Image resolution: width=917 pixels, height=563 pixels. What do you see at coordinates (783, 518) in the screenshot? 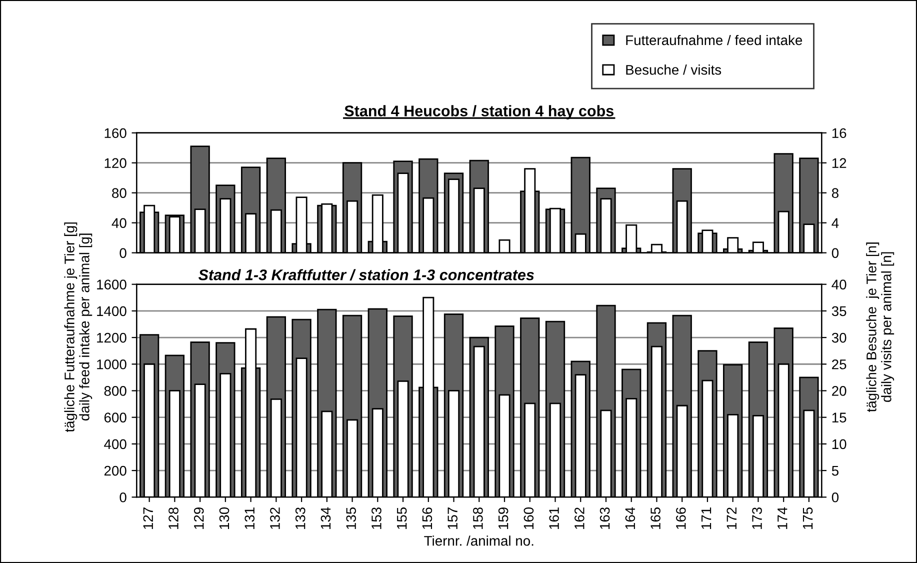
I see `x-tick-label: 174` at bounding box center [783, 518].